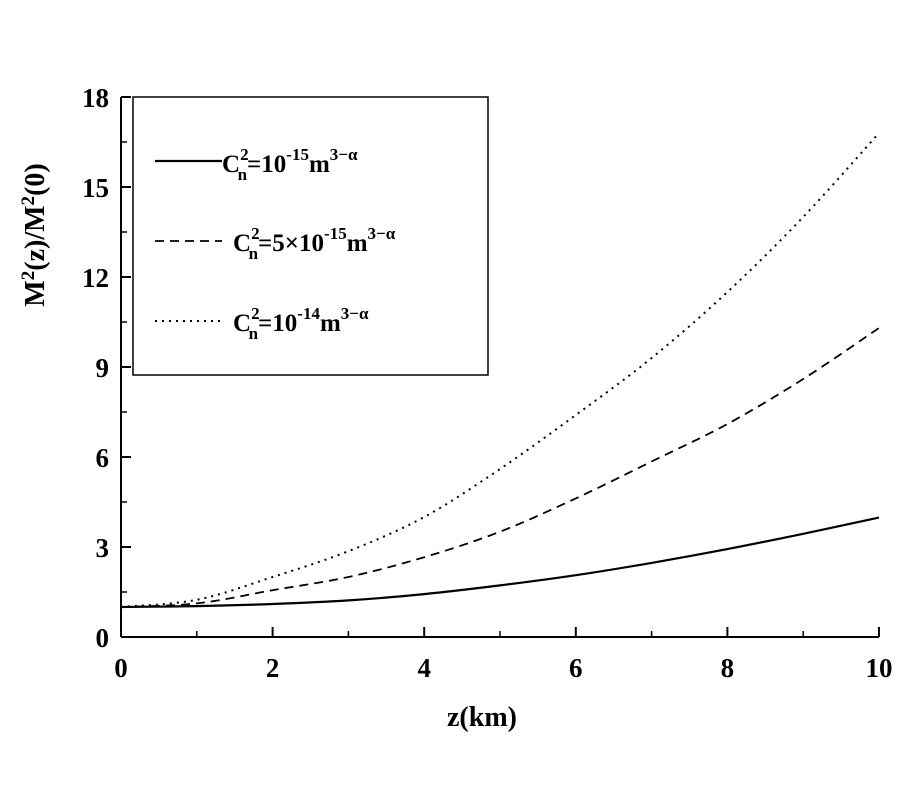  What do you see at coordinates (728, 668) in the screenshot?
I see `x-tick-label: 8` at bounding box center [728, 668].